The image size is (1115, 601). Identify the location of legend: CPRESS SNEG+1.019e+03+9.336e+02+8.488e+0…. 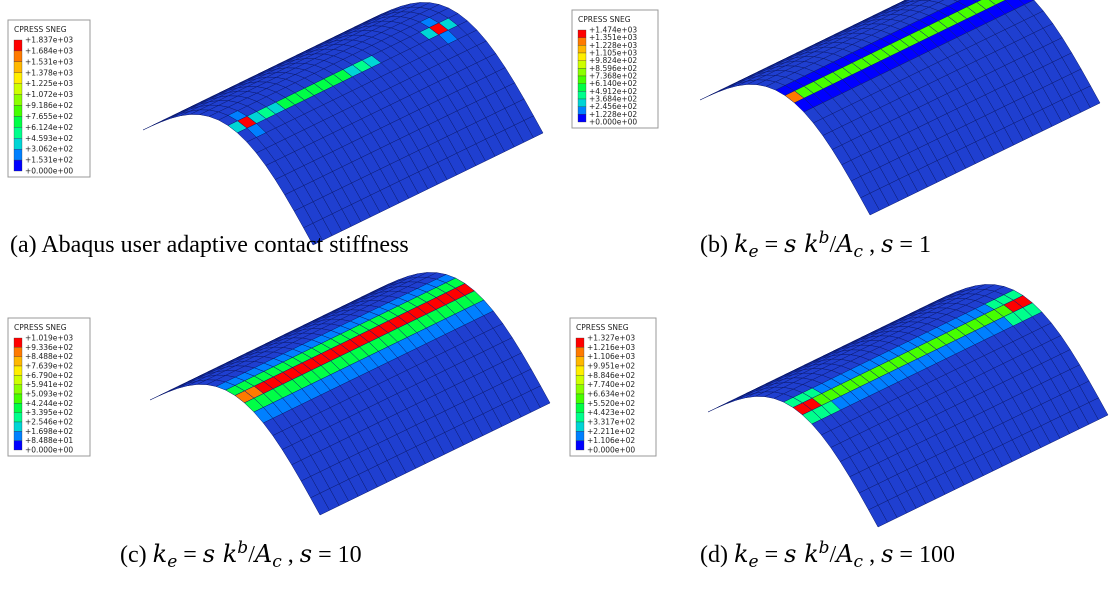
(49, 387).